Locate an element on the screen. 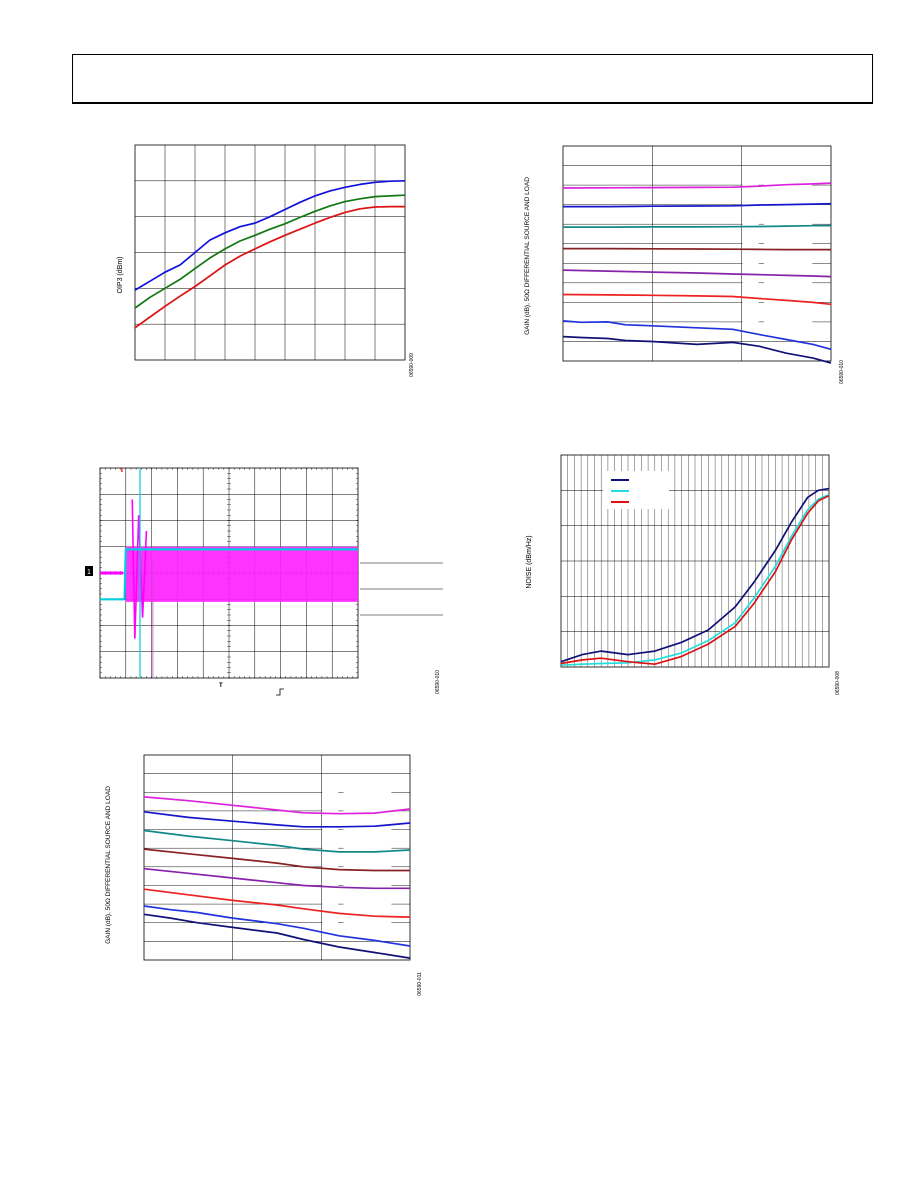  gain_a-plot-frame is located at coordinates (697, 253).